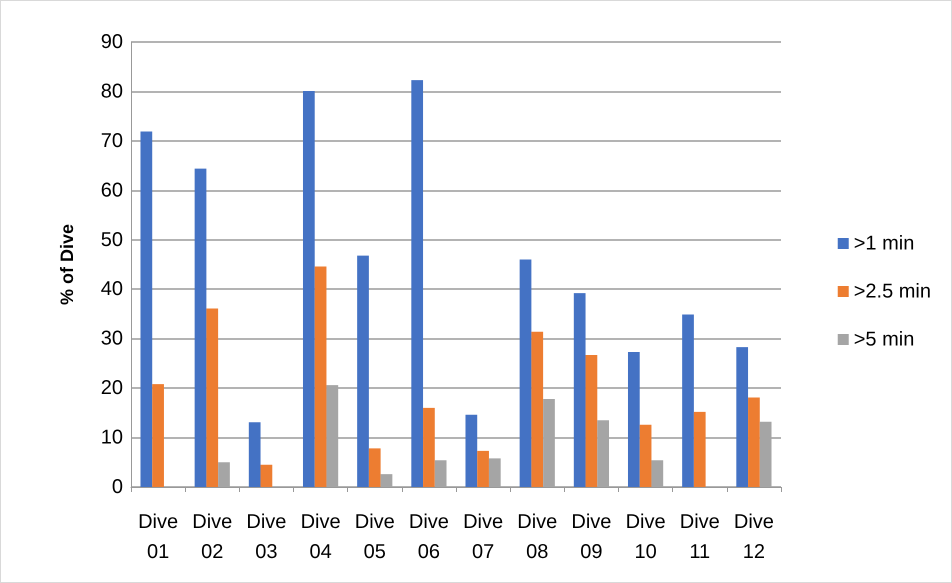 This screenshot has width=952, height=583. I want to click on legend-label: >5 min, so click(884, 339).